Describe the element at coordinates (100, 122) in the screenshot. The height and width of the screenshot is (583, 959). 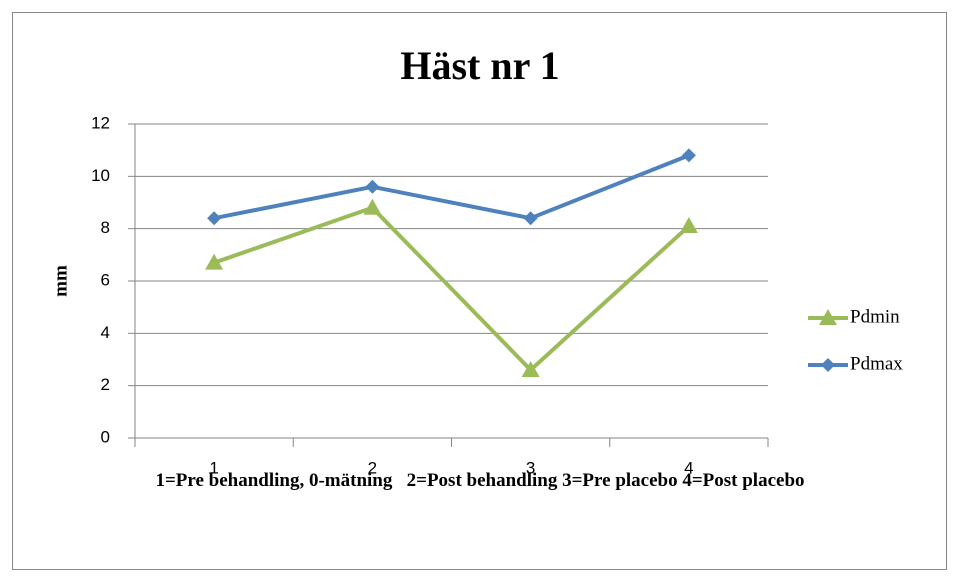
I see `y-tick-label: 12` at that location.